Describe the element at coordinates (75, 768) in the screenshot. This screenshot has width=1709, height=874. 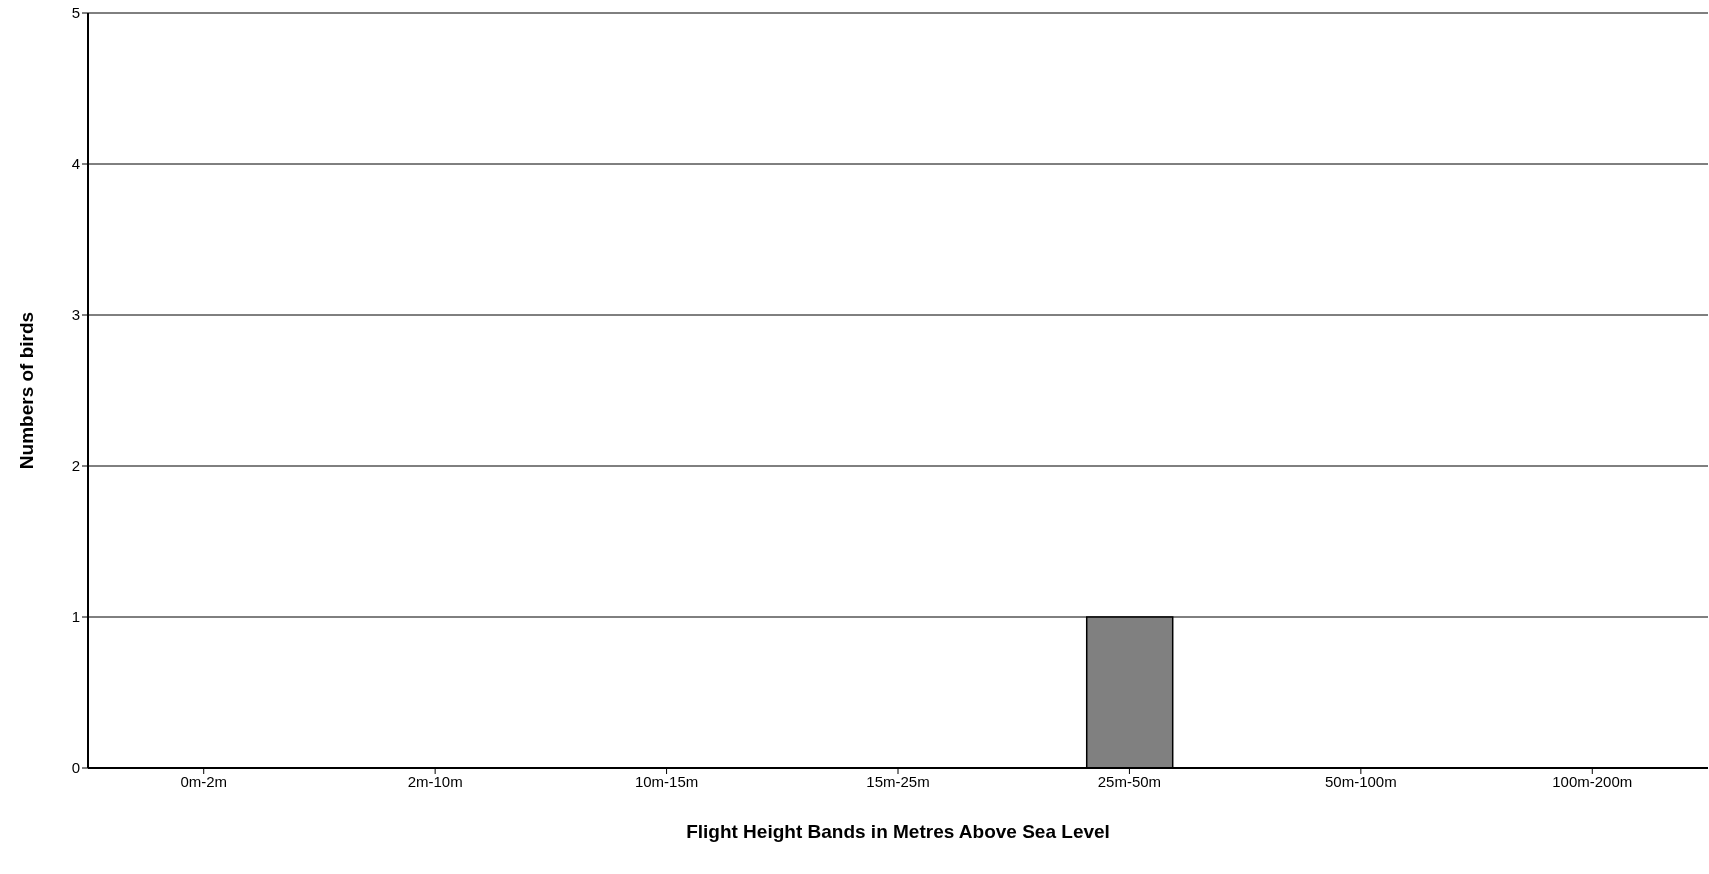
I see `y-tick-label: 0` at that location.